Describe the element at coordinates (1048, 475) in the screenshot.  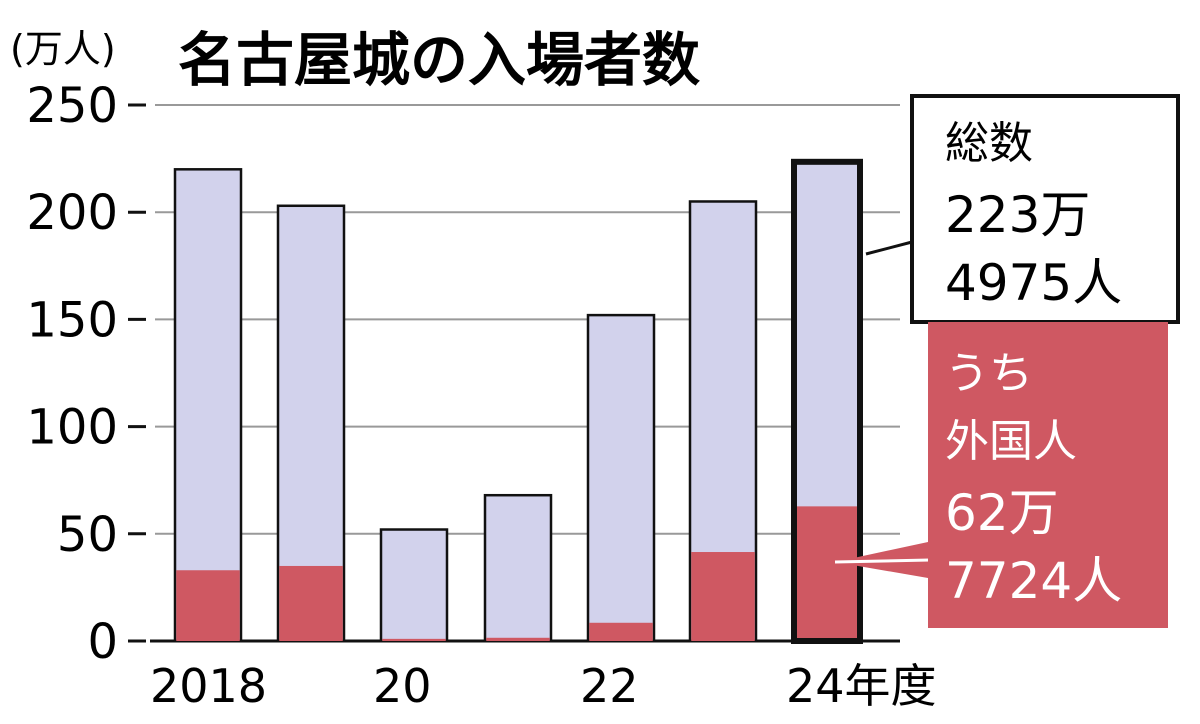
I see `foreign-callout-box` at that location.